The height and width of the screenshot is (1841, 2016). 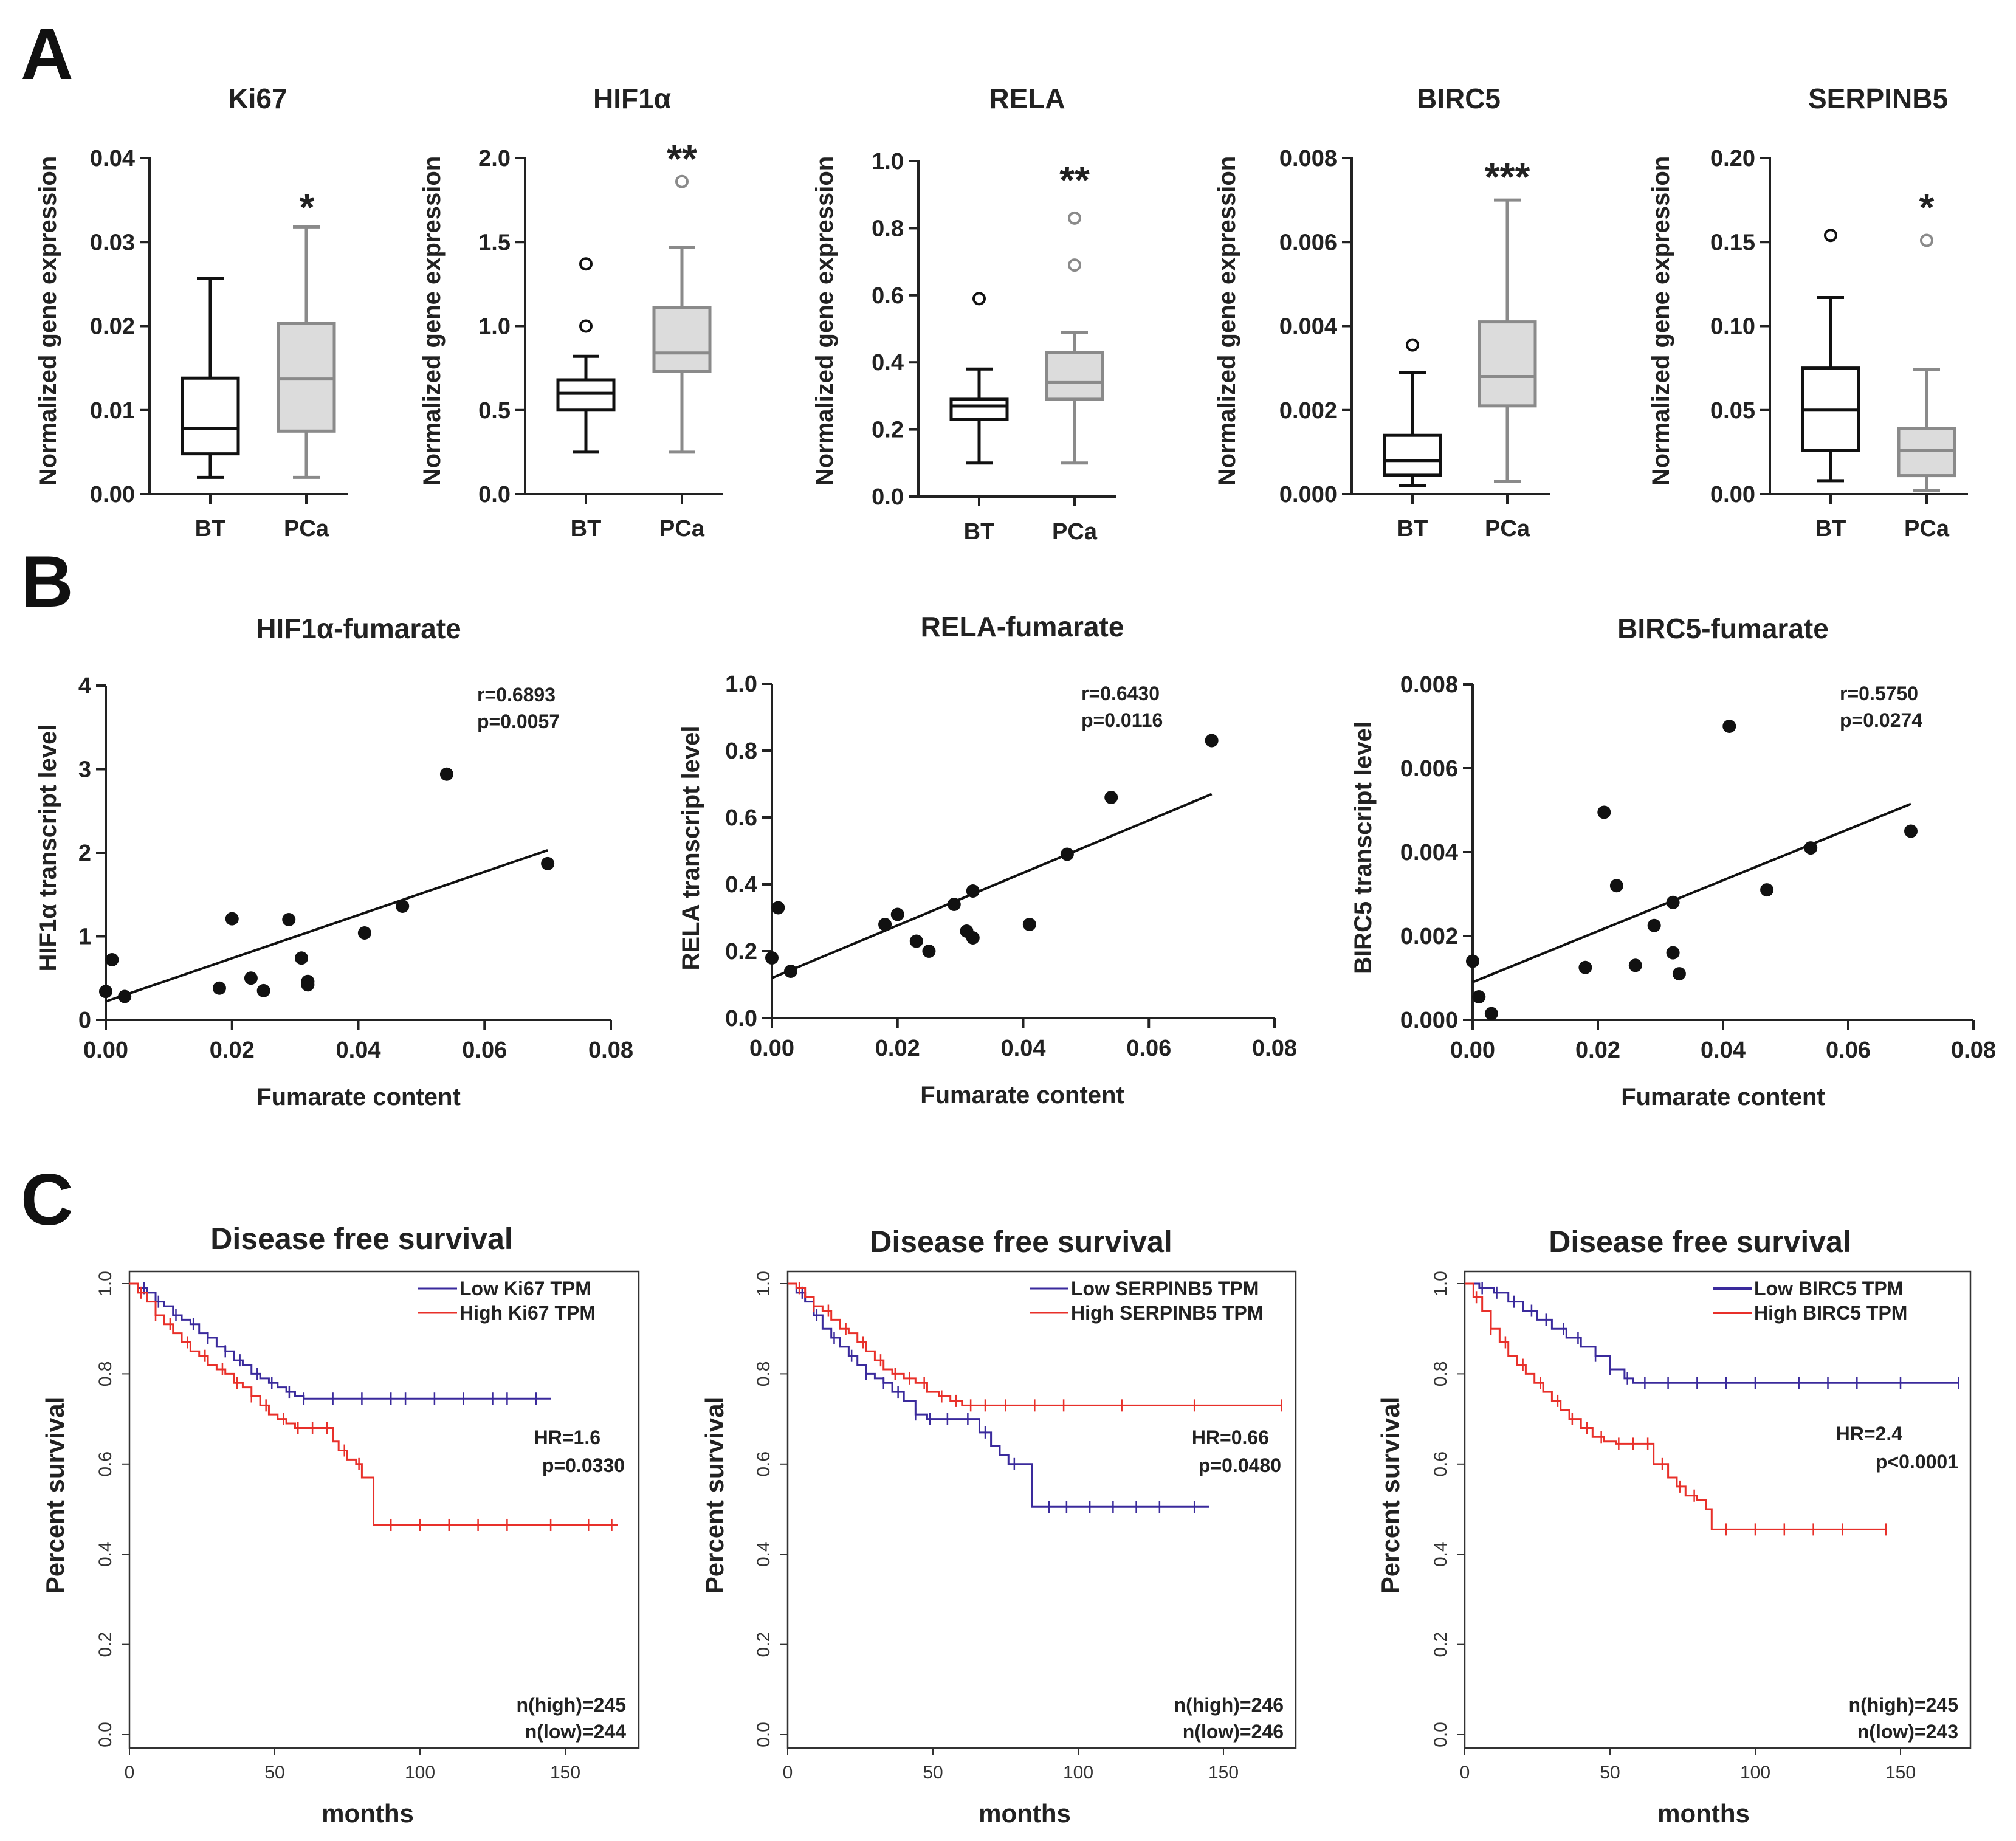 I want to click on chart-title: BIRC5, so click(x=1459, y=98).